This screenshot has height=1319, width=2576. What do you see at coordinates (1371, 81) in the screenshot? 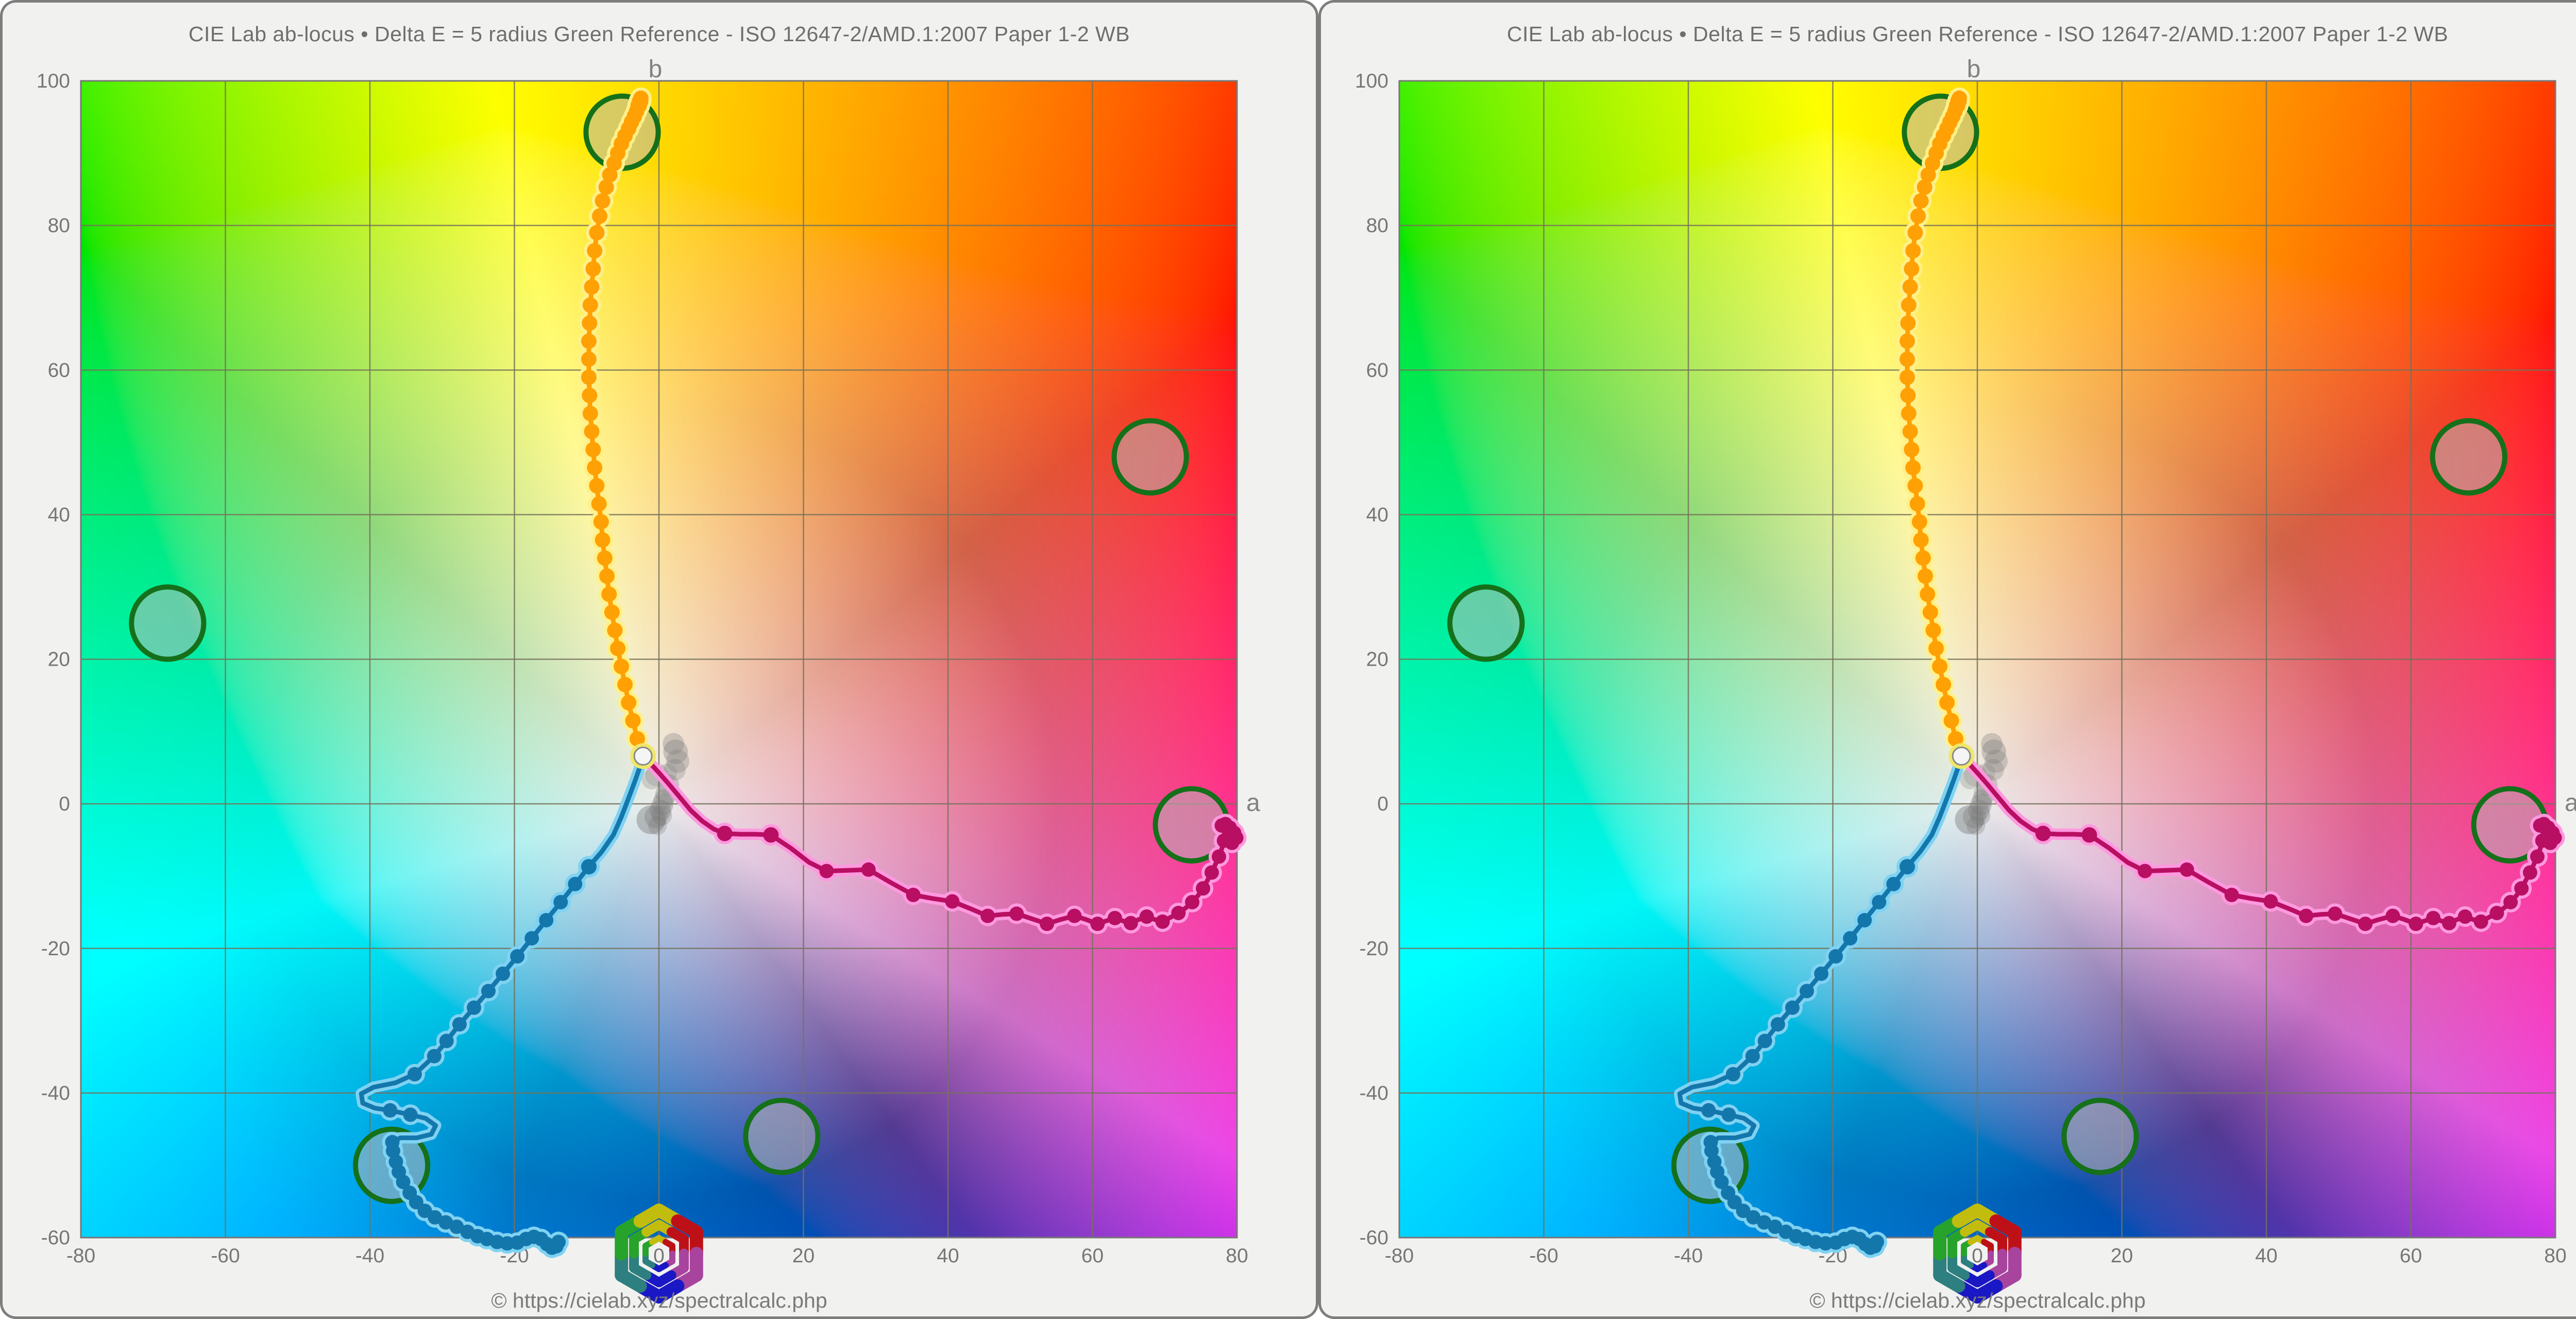
I see `y-tick-label: 100` at bounding box center [1371, 81].